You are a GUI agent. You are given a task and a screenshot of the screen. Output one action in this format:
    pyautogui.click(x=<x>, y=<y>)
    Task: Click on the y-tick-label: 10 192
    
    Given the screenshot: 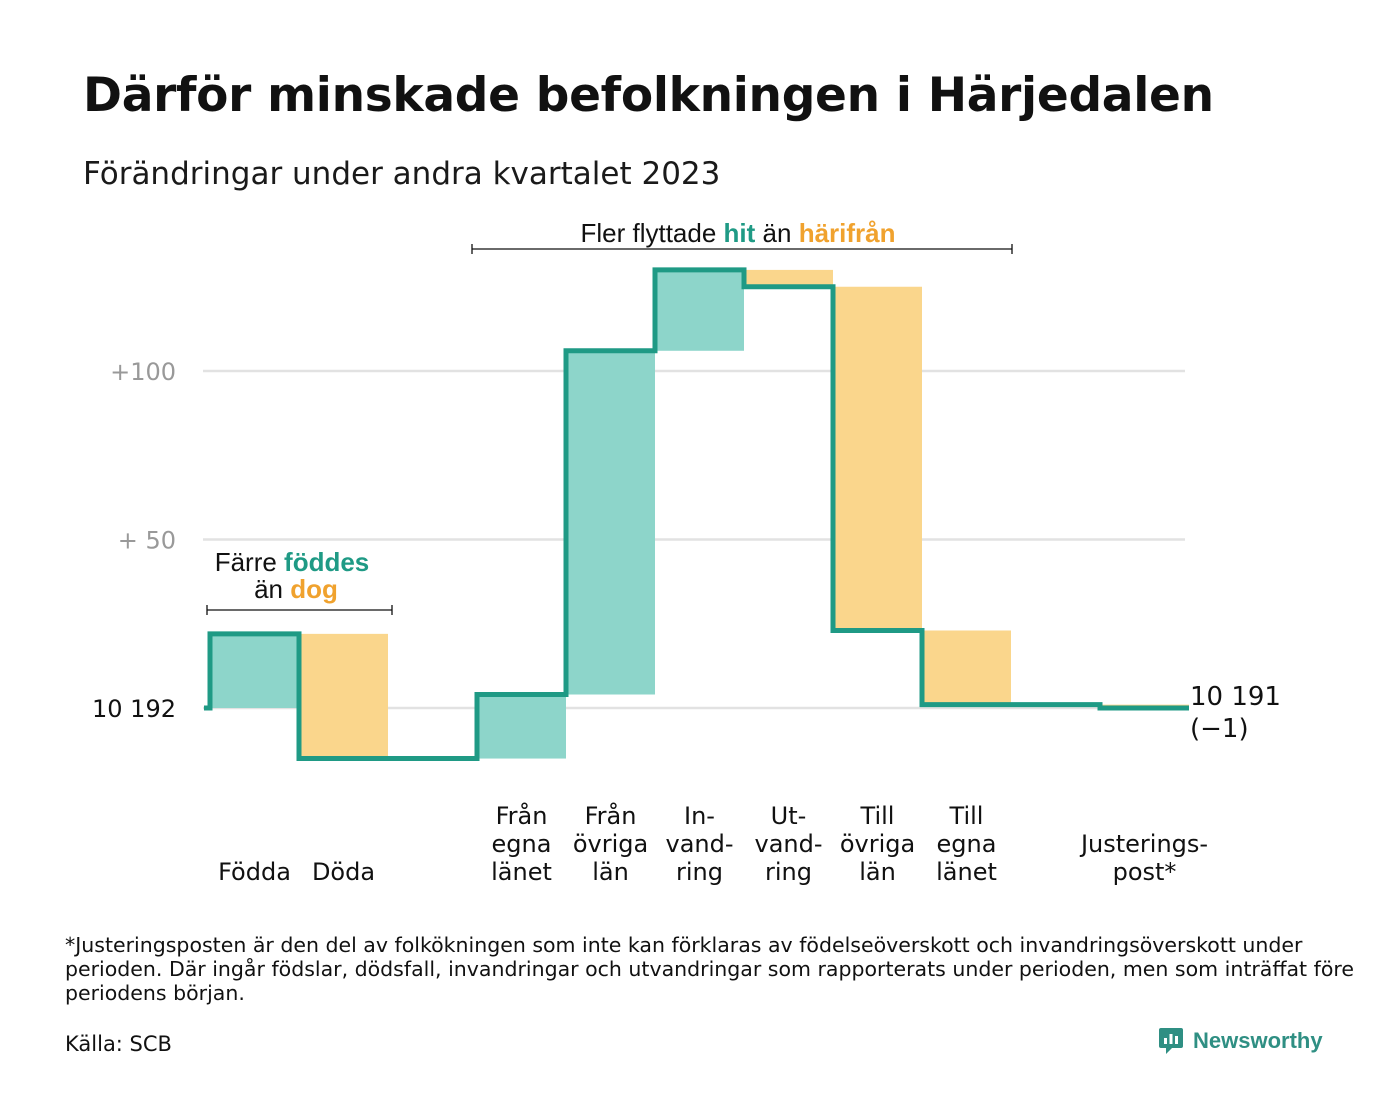 What is the action you would take?
    pyautogui.click(x=134, y=709)
    